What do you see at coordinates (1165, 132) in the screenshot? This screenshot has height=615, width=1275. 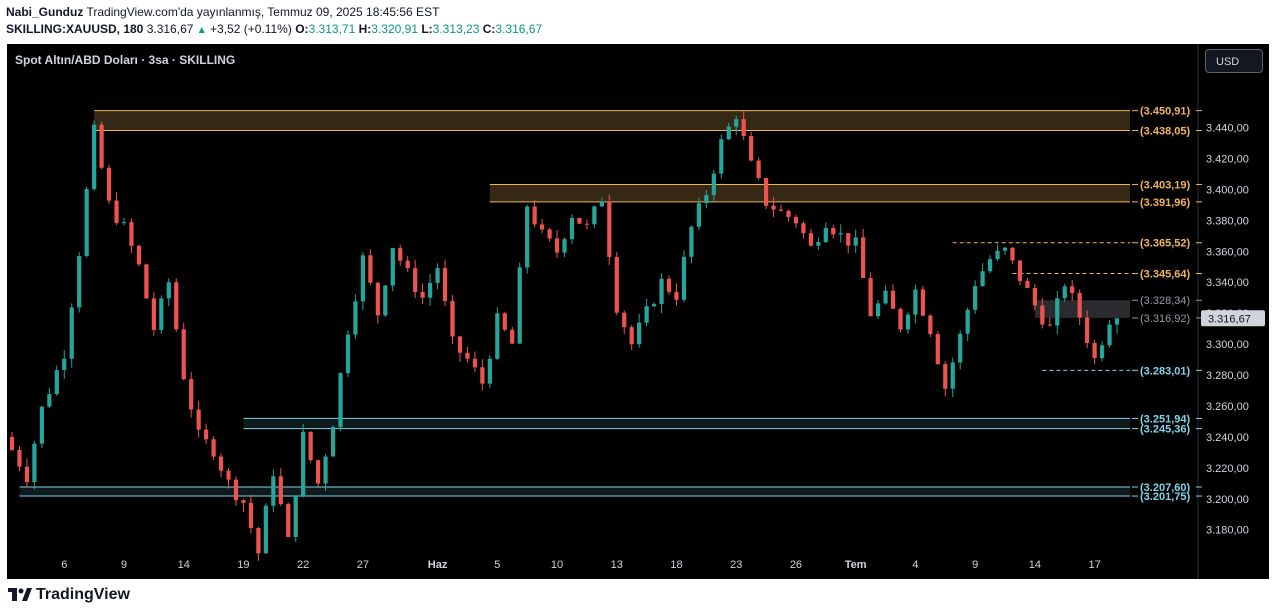 I see `level-label: (3.438,05)` at bounding box center [1165, 132].